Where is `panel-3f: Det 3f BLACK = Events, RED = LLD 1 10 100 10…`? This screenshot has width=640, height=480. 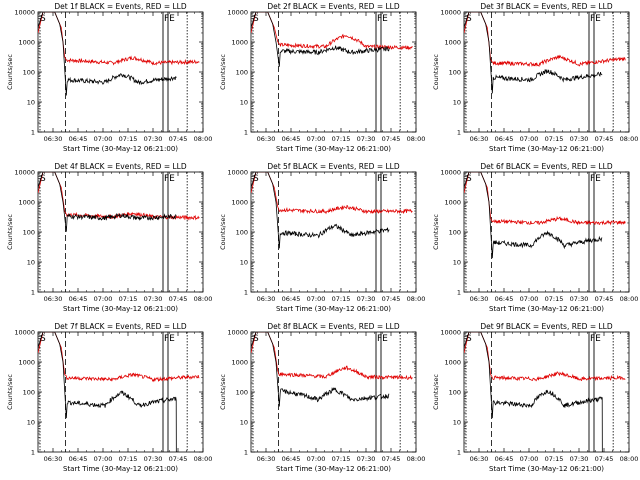
panel-3f: Det 3f BLACK = Events, RED = LLD 1 10 100 10… is located at coordinates (535, 77).